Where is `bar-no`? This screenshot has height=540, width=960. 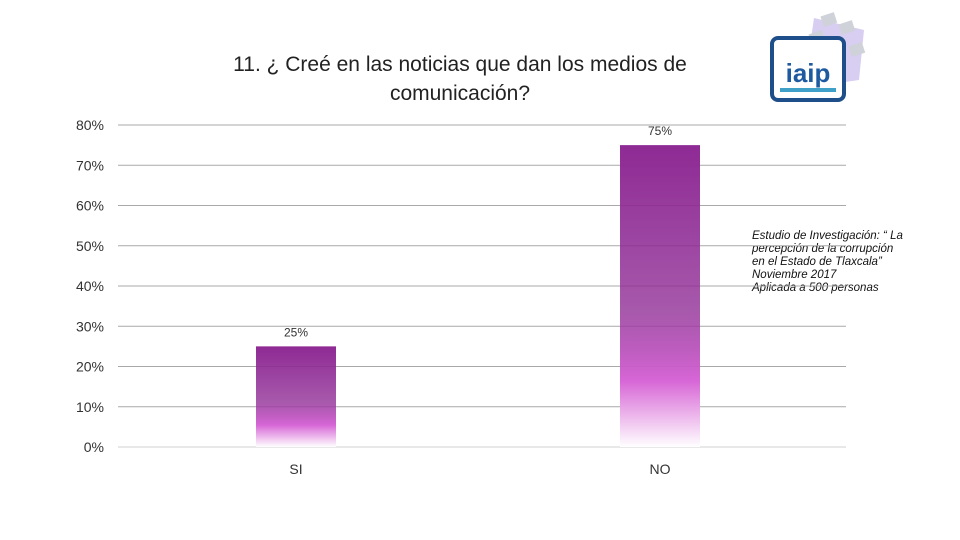
bar-no is located at coordinates (660, 296).